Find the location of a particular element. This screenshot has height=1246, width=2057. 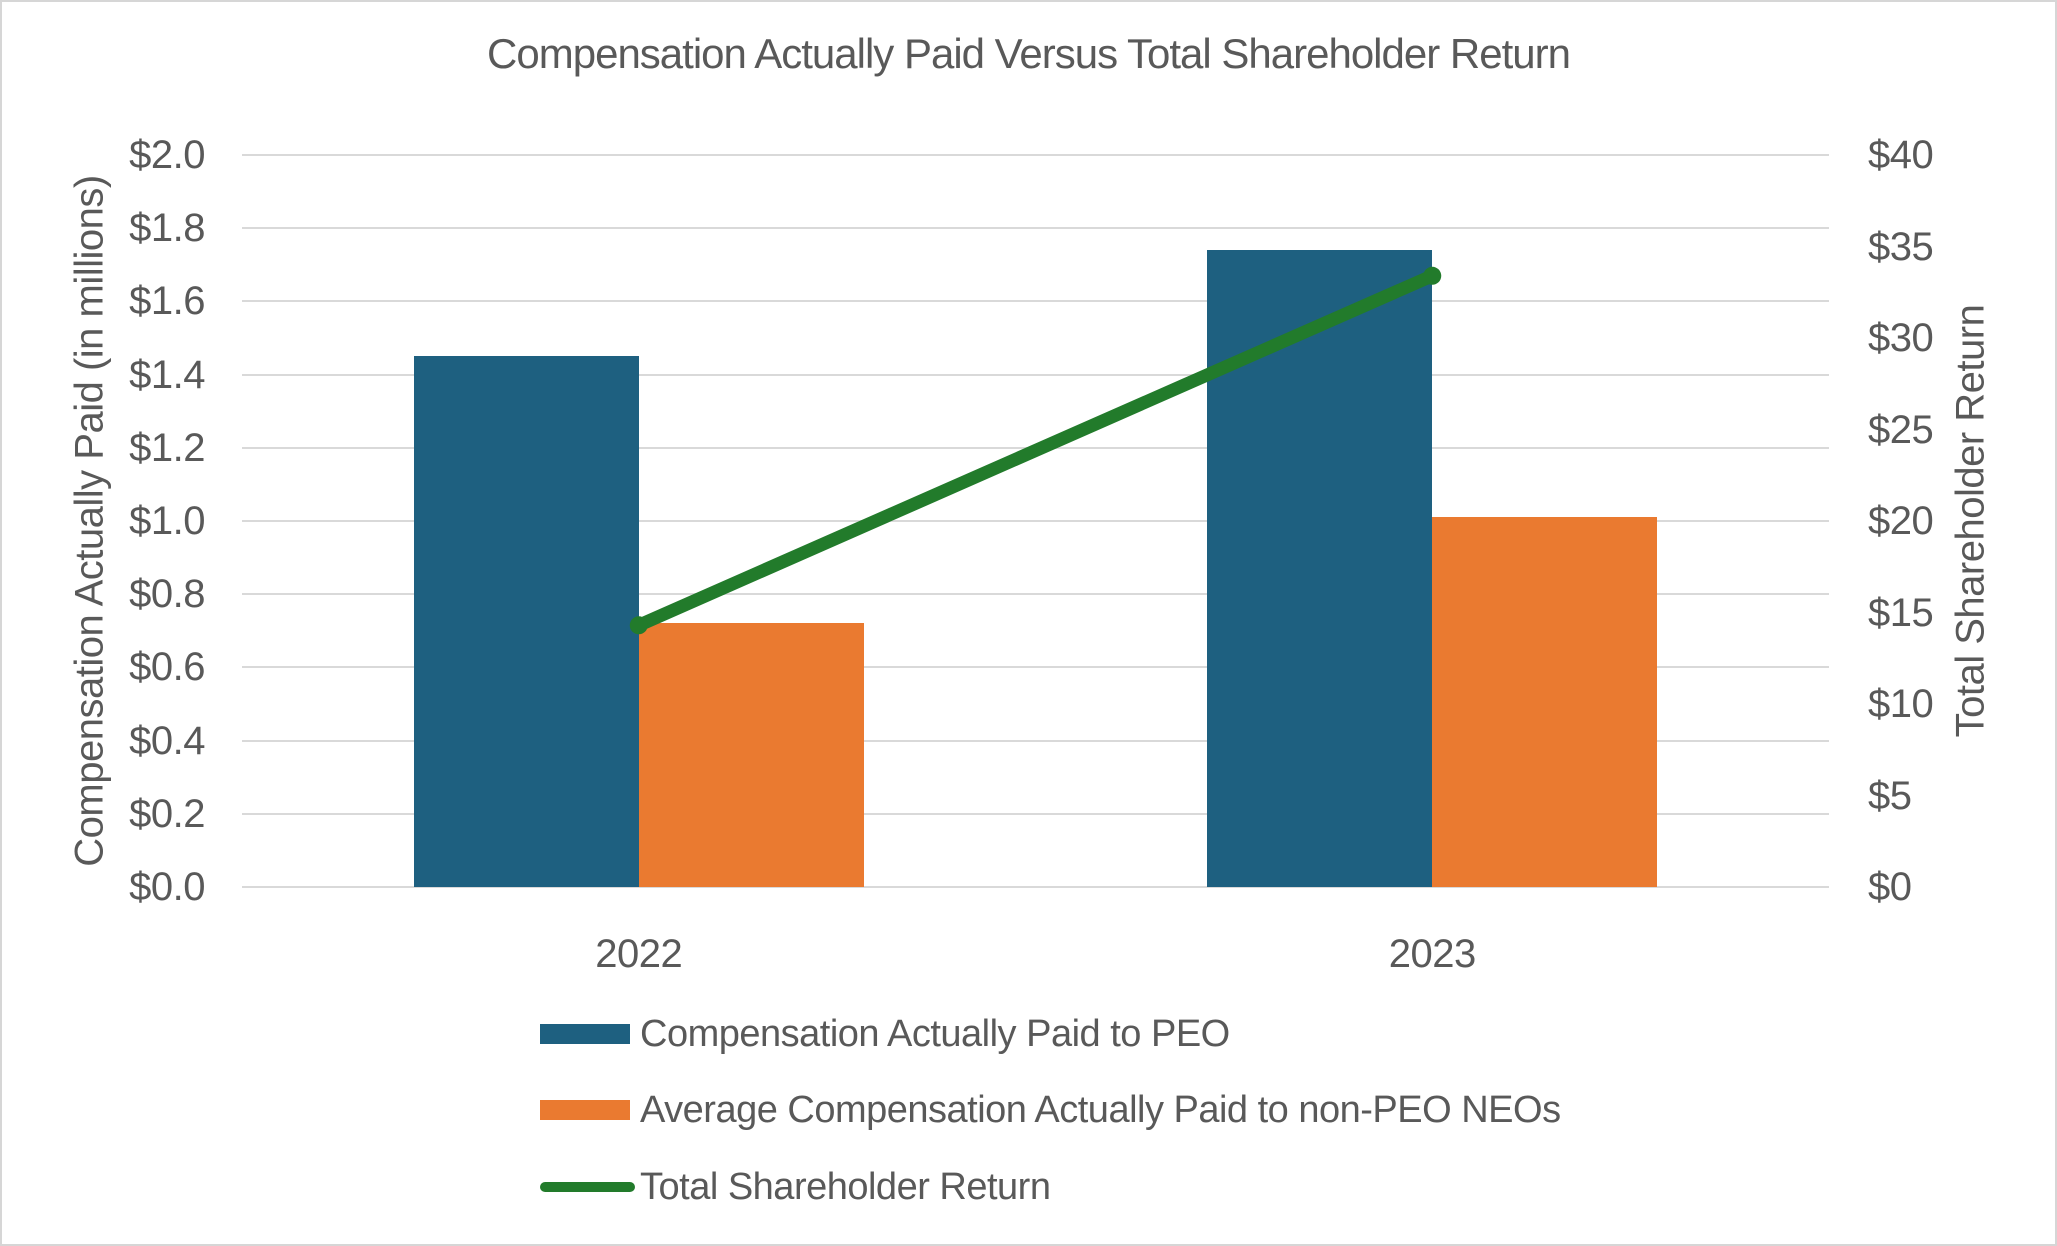

right-axis-tick: $15 is located at coordinates (1901, 612).